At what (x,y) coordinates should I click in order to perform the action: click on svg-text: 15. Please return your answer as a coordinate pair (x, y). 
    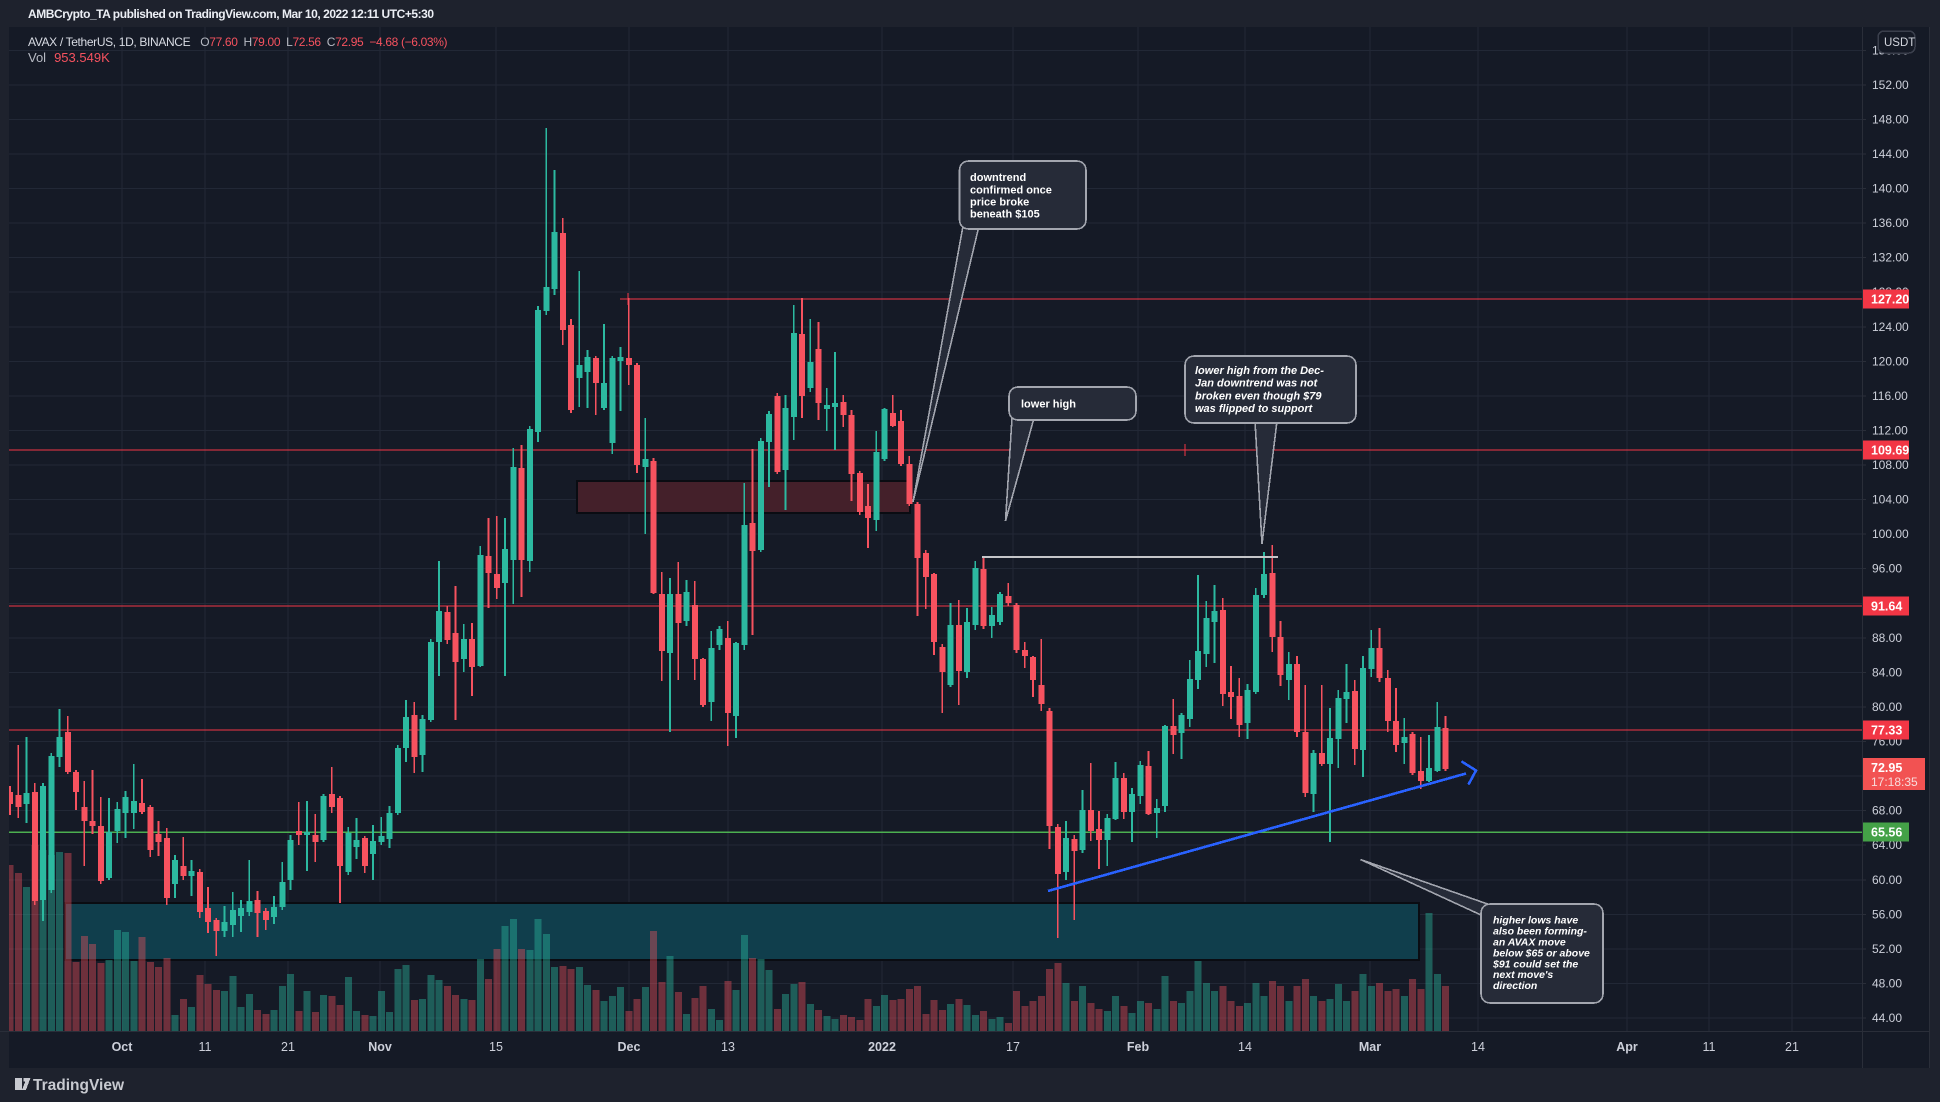
    Looking at the image, I should click on (496, 1047).